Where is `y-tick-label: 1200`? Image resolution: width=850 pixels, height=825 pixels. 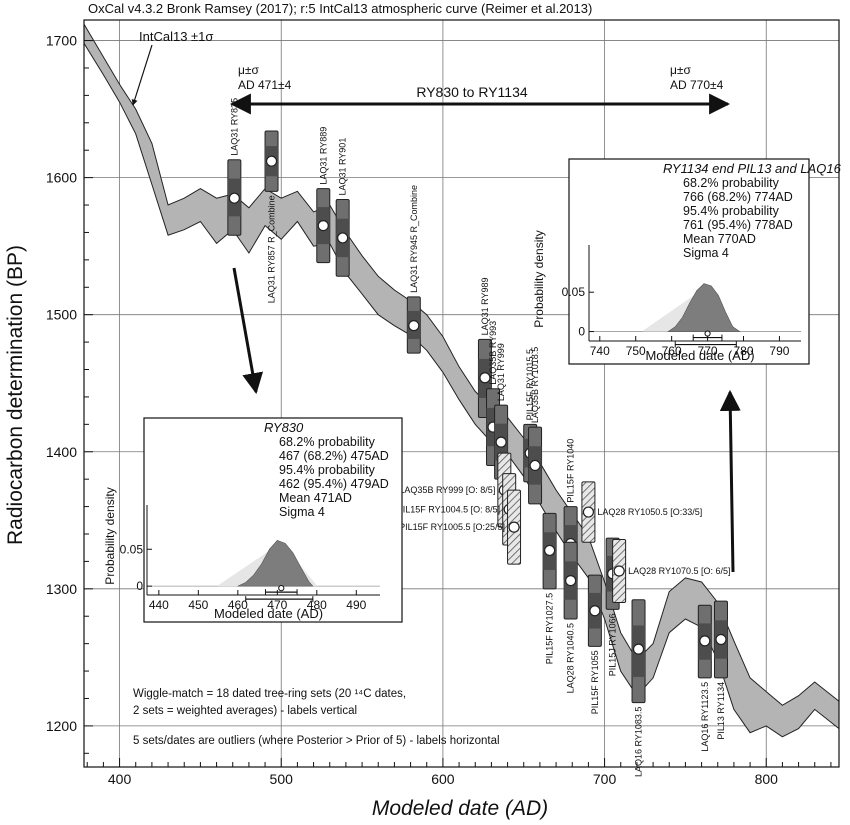 y-tick-label: 1200 is located at coordinates (61, 726).